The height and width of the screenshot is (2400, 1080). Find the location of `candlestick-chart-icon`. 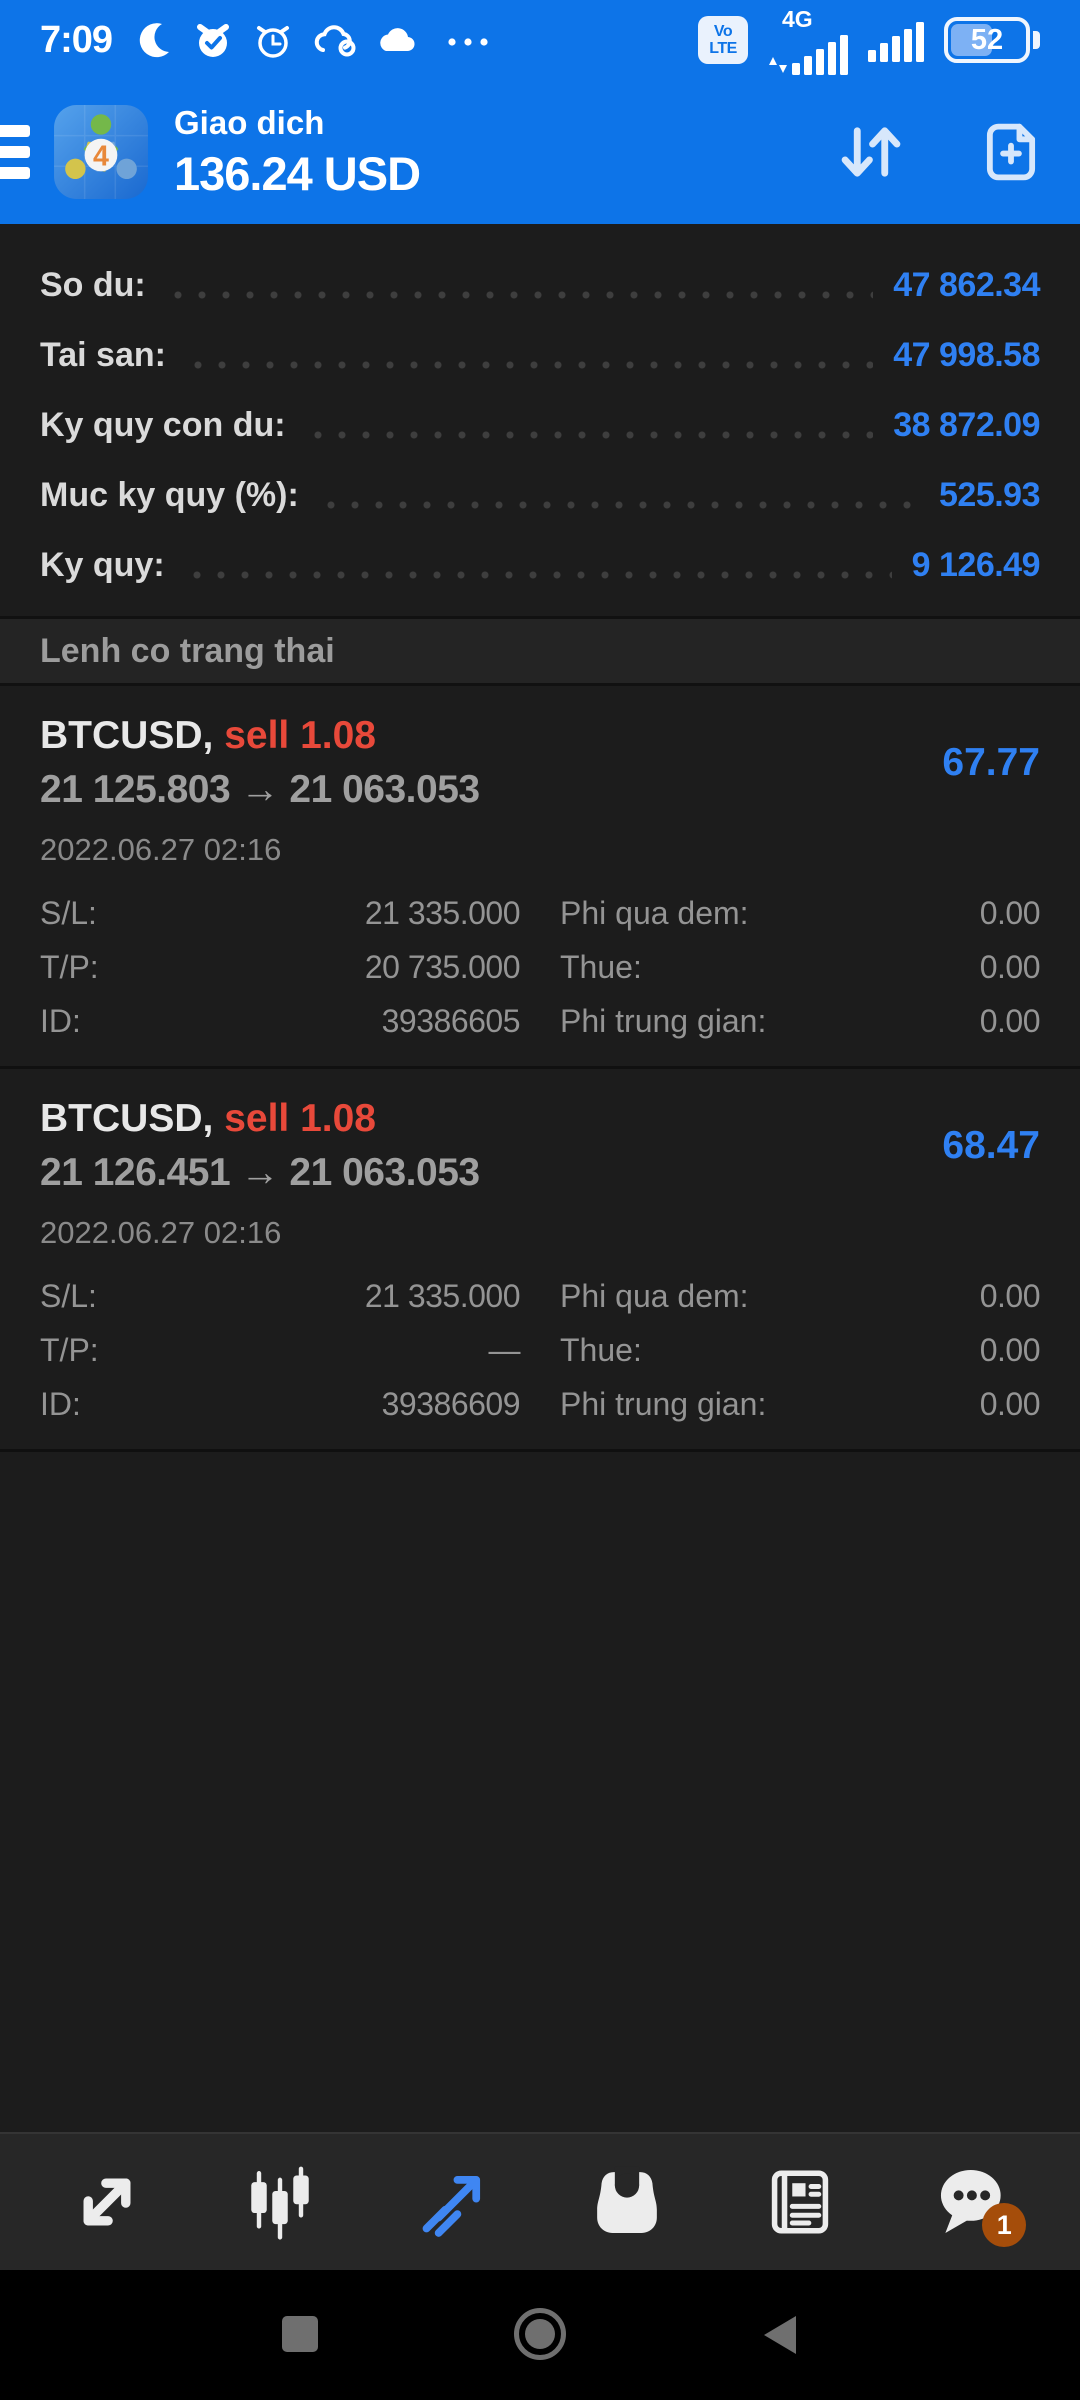

candlestick-chart-icon is located at coordinates (280, 2203).